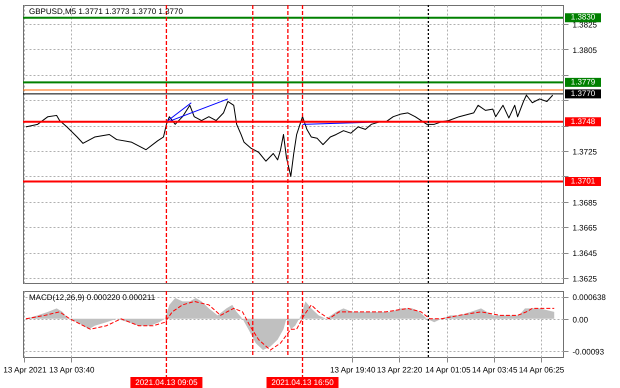  What do you see at coordinates (580, 319) in the screenshot?
I see `y-tick-label: 0.00` at bounding box center [580, 319].